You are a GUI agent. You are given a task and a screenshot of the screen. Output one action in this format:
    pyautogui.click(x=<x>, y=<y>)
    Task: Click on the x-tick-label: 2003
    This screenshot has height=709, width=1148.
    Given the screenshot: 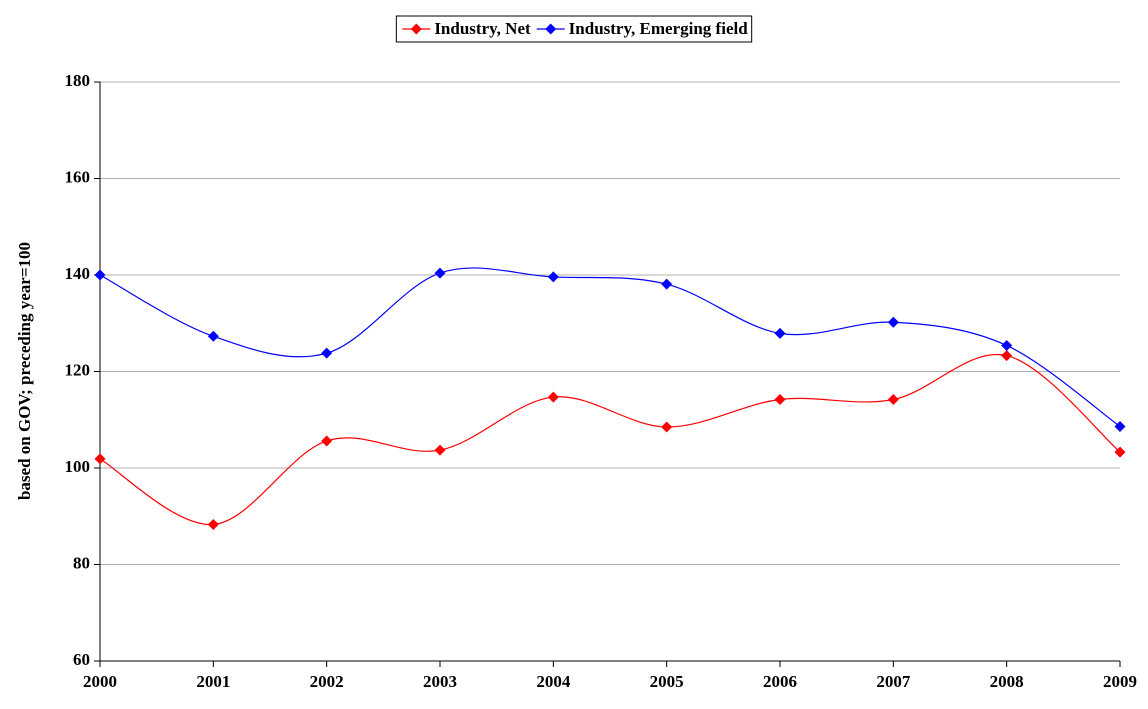 What is the action you would take?
    pyautogui.click(x=440, y=681)
    